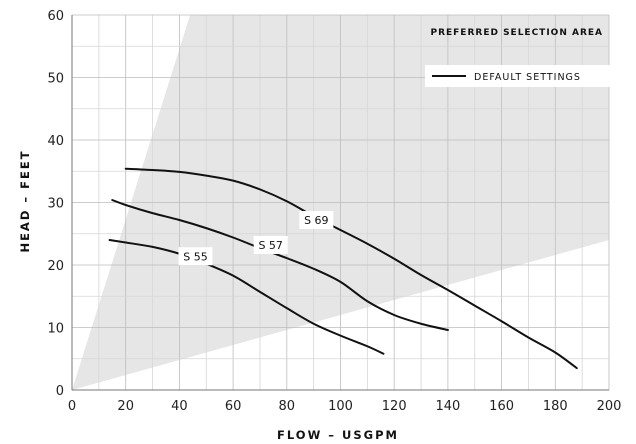 This screenshot has width=636, height=444. Describe the element at coordinates (501, 406) in the screenshot. I see `x-tick-label: 160` at that location.